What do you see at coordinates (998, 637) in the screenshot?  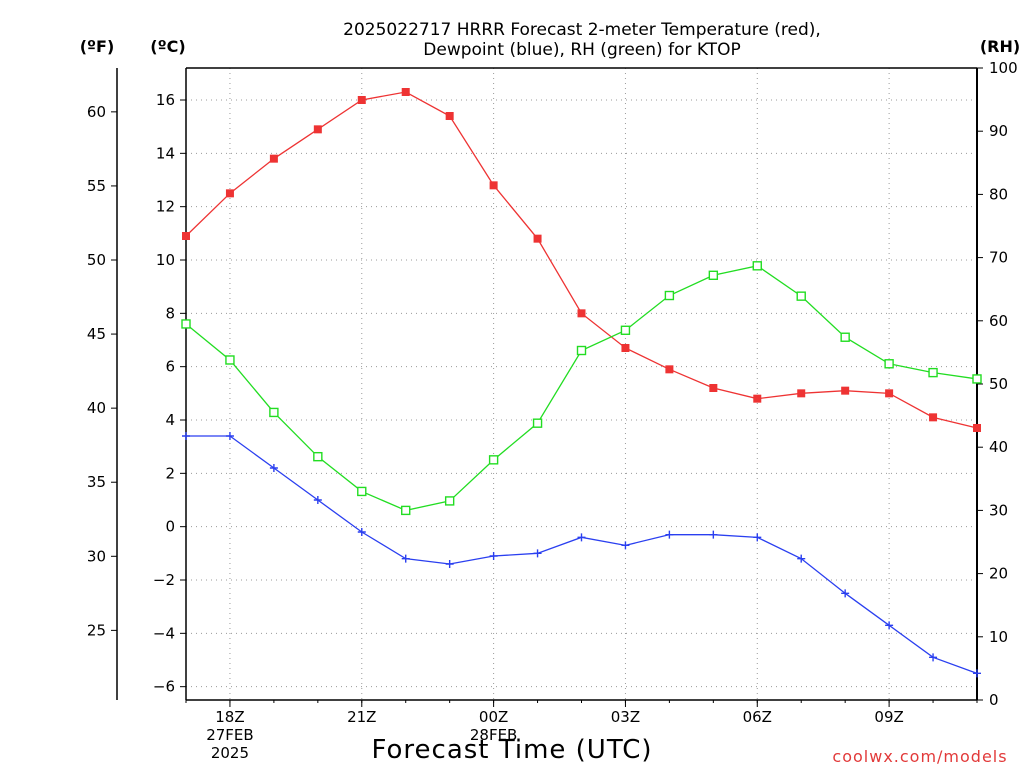 I see `rh-tick-label: 10` at bounding box center [998, 637].